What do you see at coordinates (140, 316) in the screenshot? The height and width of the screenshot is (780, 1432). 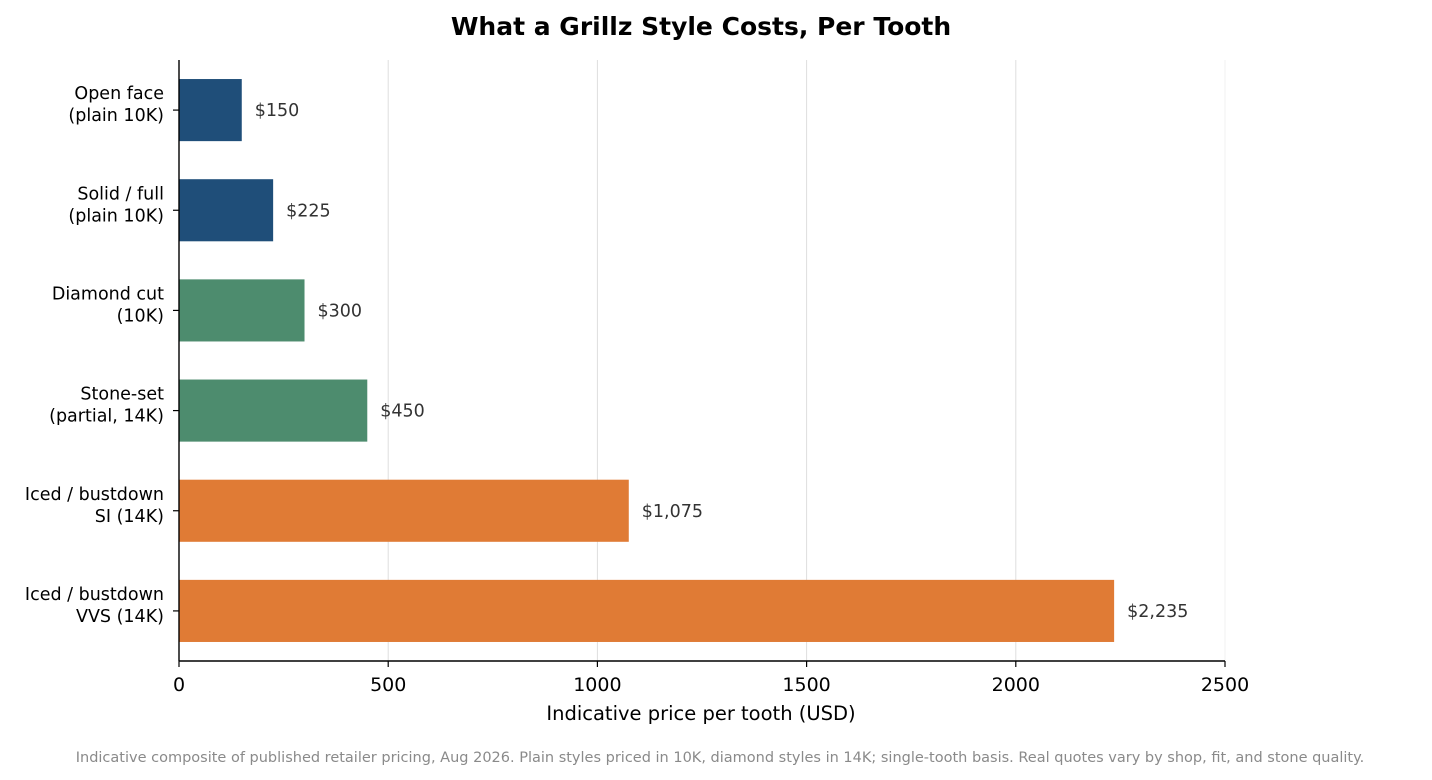 I see `category-label-line: (10K)` at bounding box center [140, 316].